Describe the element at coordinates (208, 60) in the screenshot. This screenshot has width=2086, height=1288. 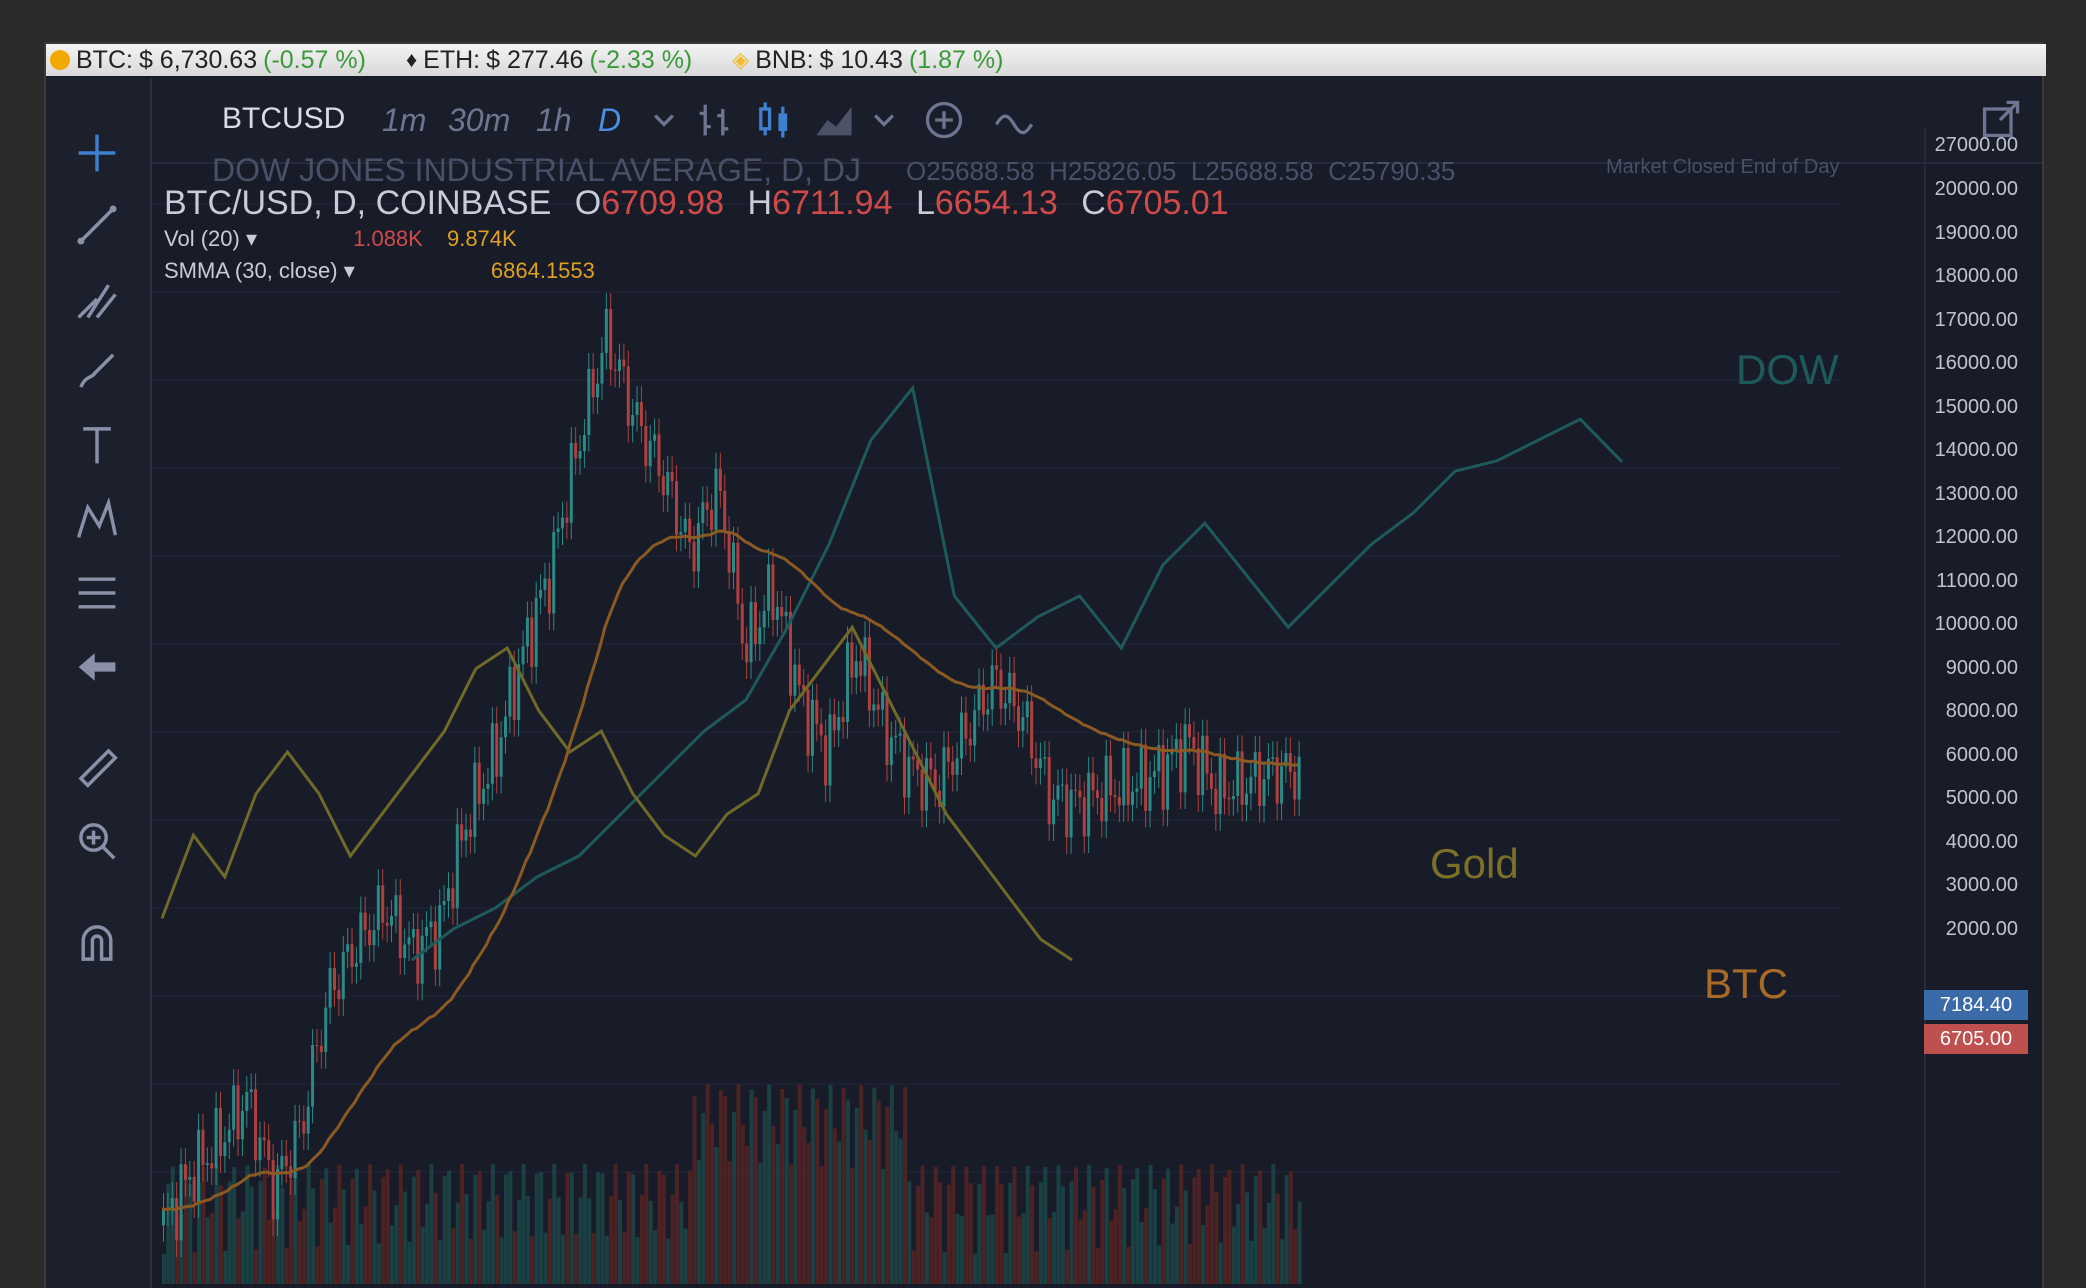
I see `ticker-btc: BTC: $ 6,730.63 (-0.57 %)` at that location.